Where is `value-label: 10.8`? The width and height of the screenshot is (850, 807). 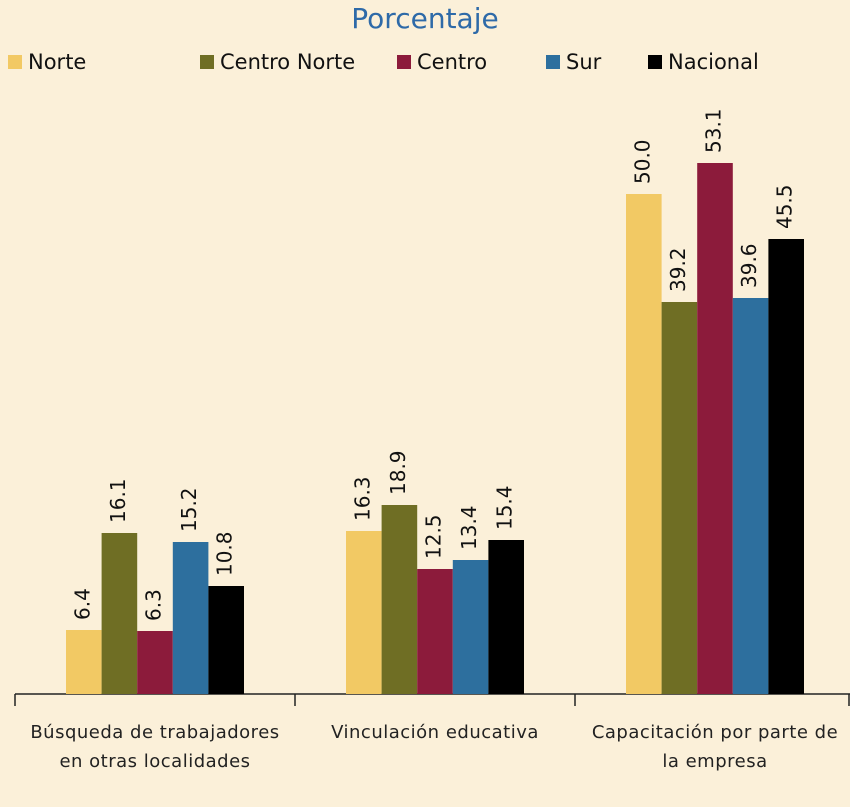 value-label: 10.8 is located at coordinates (225, 553).